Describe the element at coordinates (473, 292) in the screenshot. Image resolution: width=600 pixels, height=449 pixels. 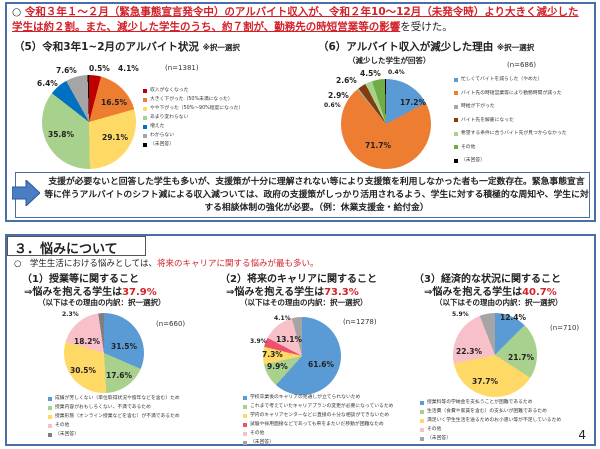
I see `q3-pct-prefix: ⇒悩みを抱える学生は` at that location.